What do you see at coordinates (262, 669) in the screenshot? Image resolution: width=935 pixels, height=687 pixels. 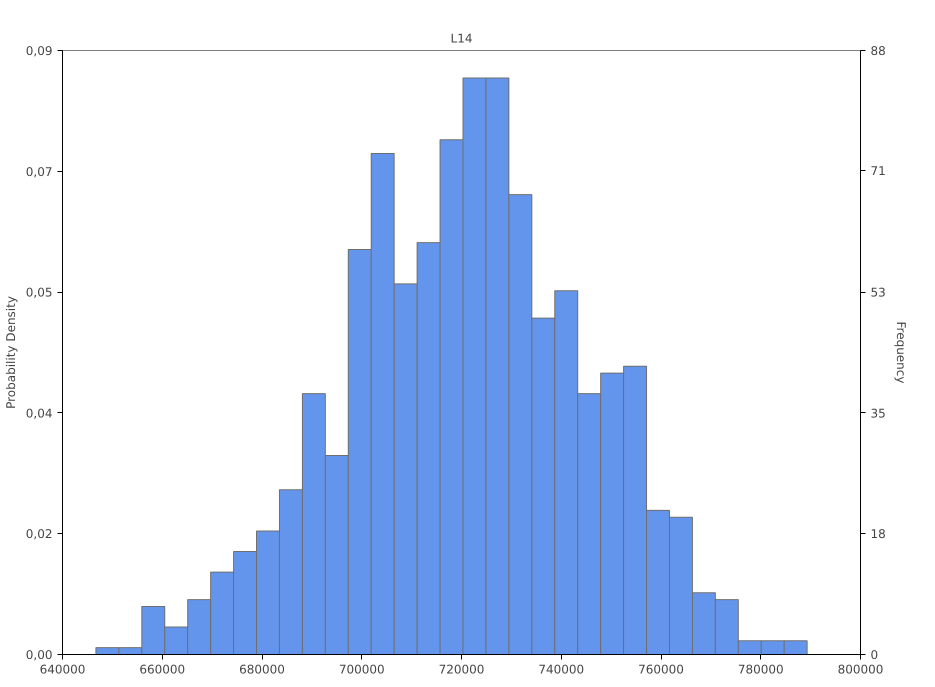 I see `x-tick-label: 680000` at bounding box center [262, 669].